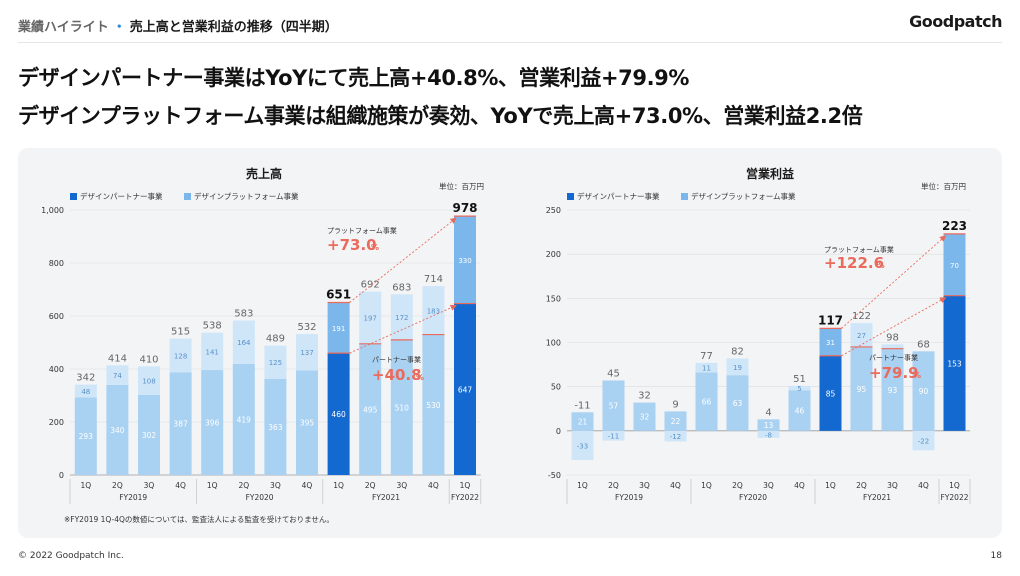  What do you see at coordinates (212, 326) in the screenshot?
I see `chart1-total-label: 538` at bounding box center [212, 326].